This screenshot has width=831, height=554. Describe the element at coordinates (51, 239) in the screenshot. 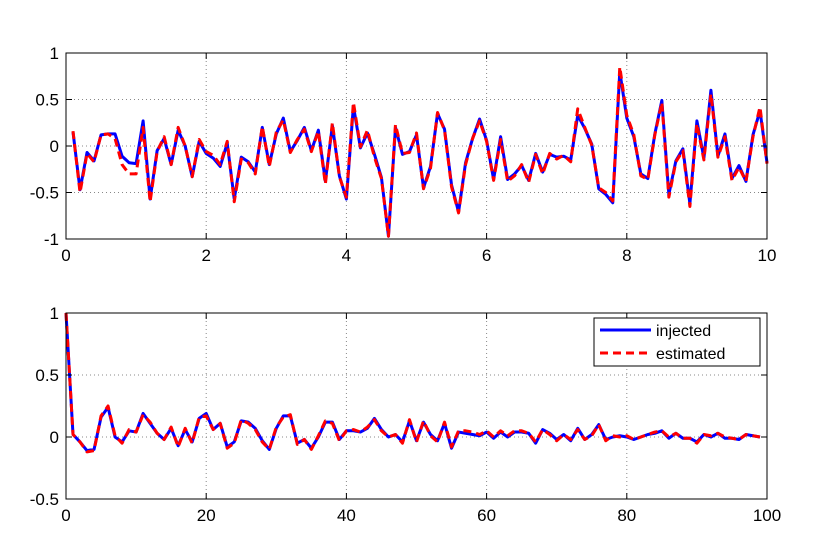

I see `top-y-tick-label: -1` at that location.